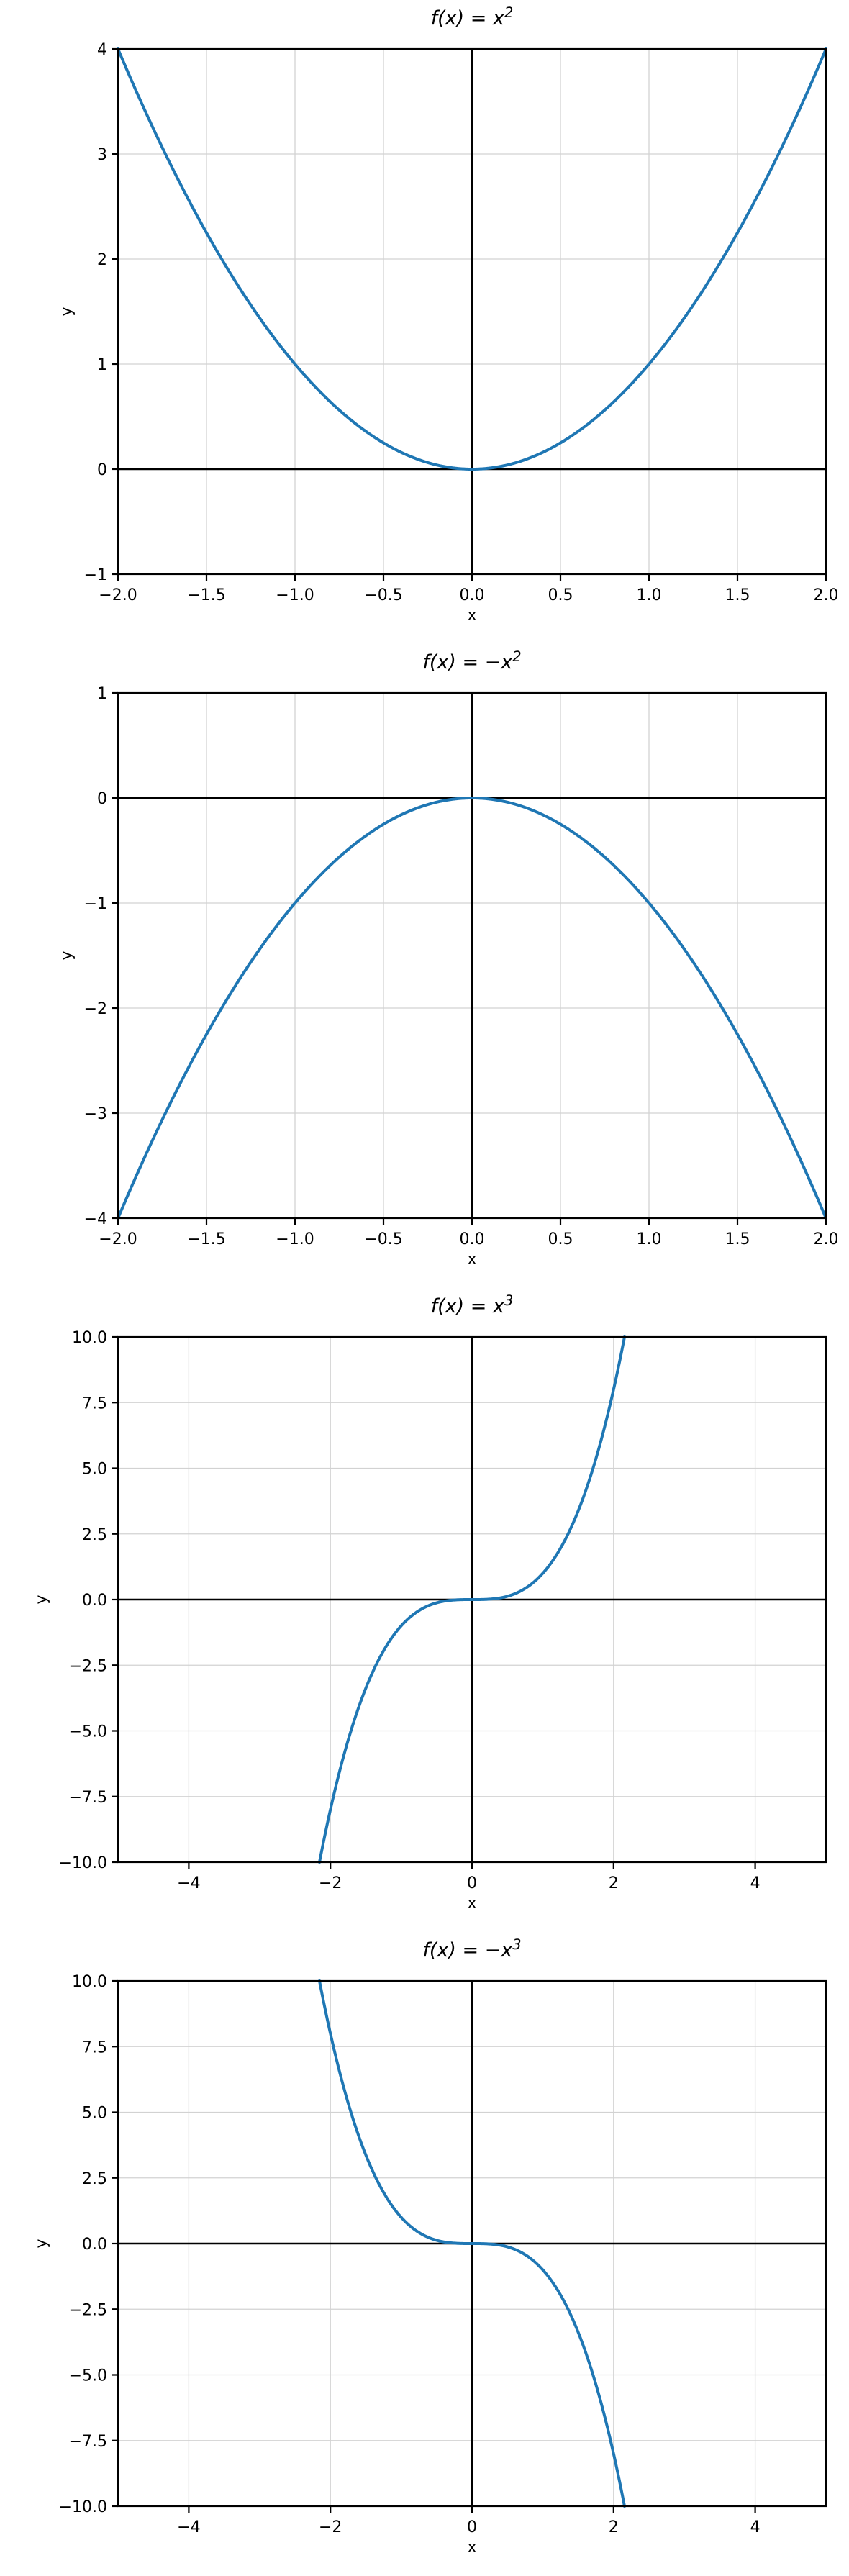 The height and width of the screenshot is (2576, 849). I want to click on chart-title: f(x) = −x2, so click(472, 663).